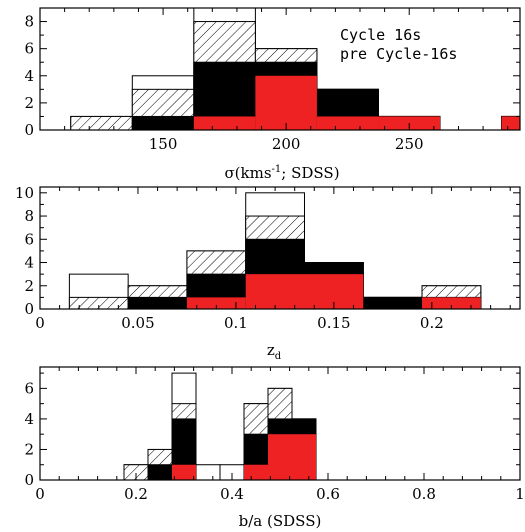  I want to click on x-tick-label: 1, so click(520, 494).